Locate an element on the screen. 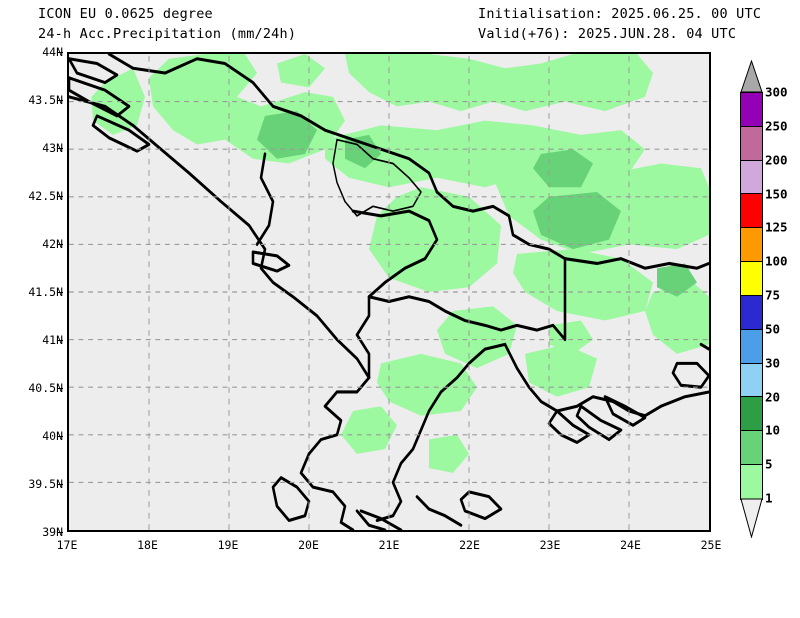 The width and height of the screenshot is (800, 618). latitude-tick-label: 40.5N is located at coordinates (45, 388).